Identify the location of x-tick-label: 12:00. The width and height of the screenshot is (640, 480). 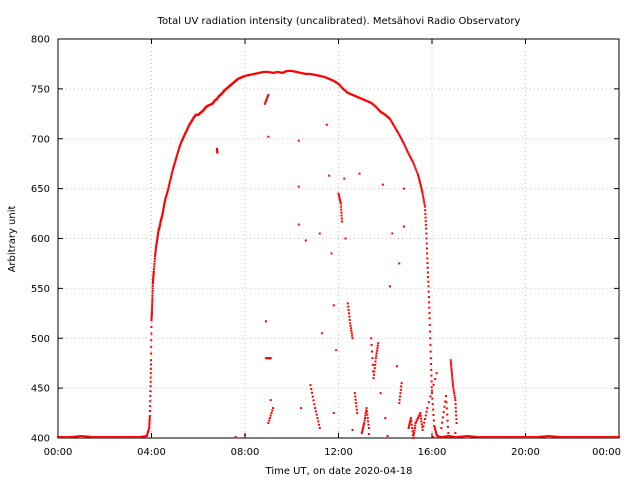
(338, 452).